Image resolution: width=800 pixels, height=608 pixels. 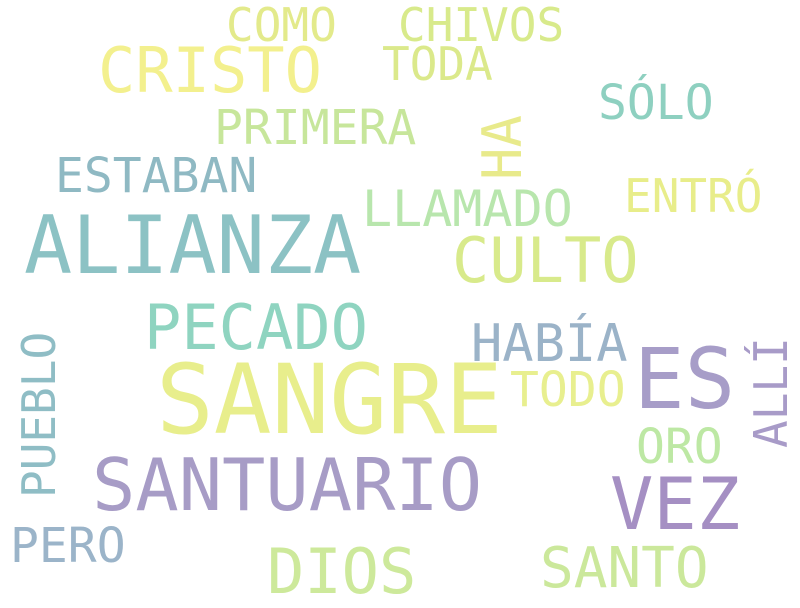 I want to click on word-alli: ALLÍ, so click(x=771, y=392).